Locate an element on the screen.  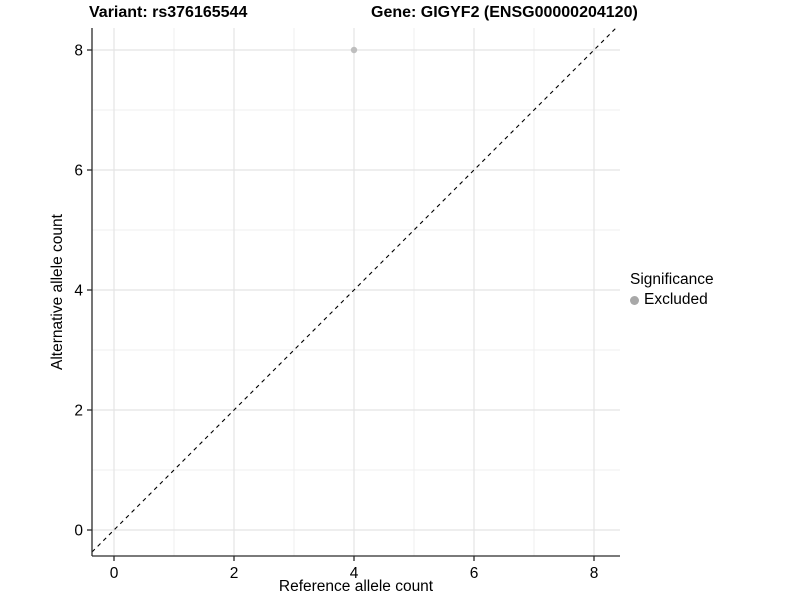
legend-item-label: Excluded is located at coordinates (676, 299).